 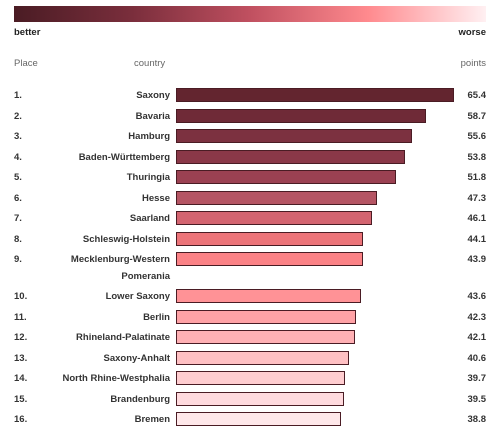 I want to click on place-label: 10., so click(x=21, y=296).